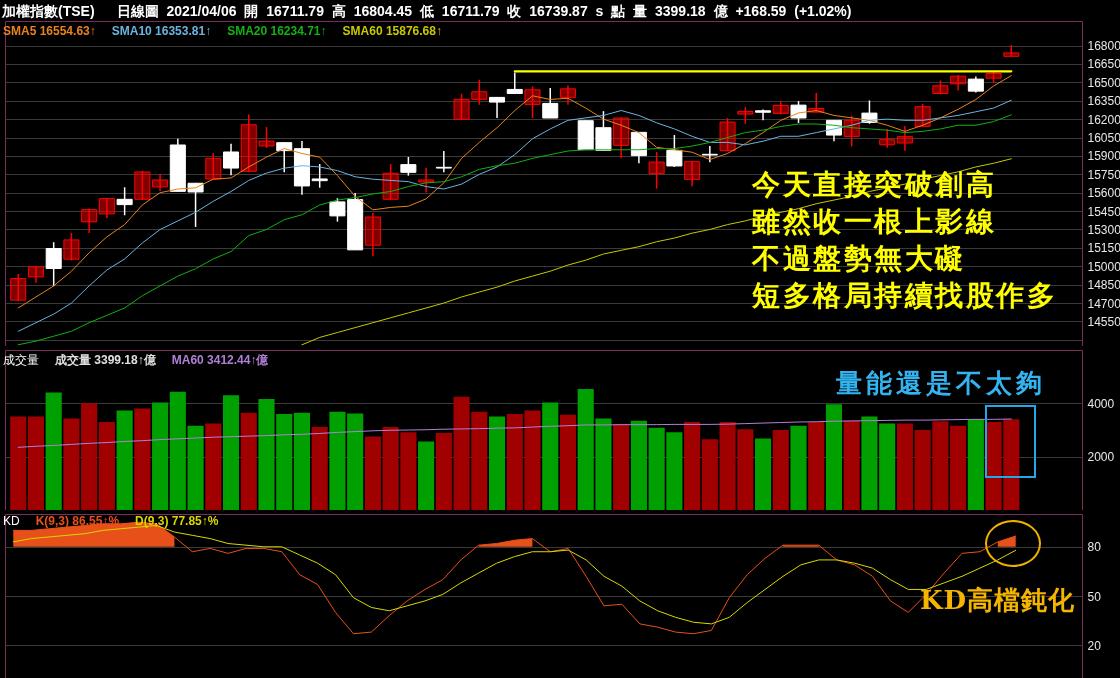 Image resolution: width=1120 pixels, height=678 pixels. I want to click on annotation: 雖然收一根上影線, so click(874, 221).